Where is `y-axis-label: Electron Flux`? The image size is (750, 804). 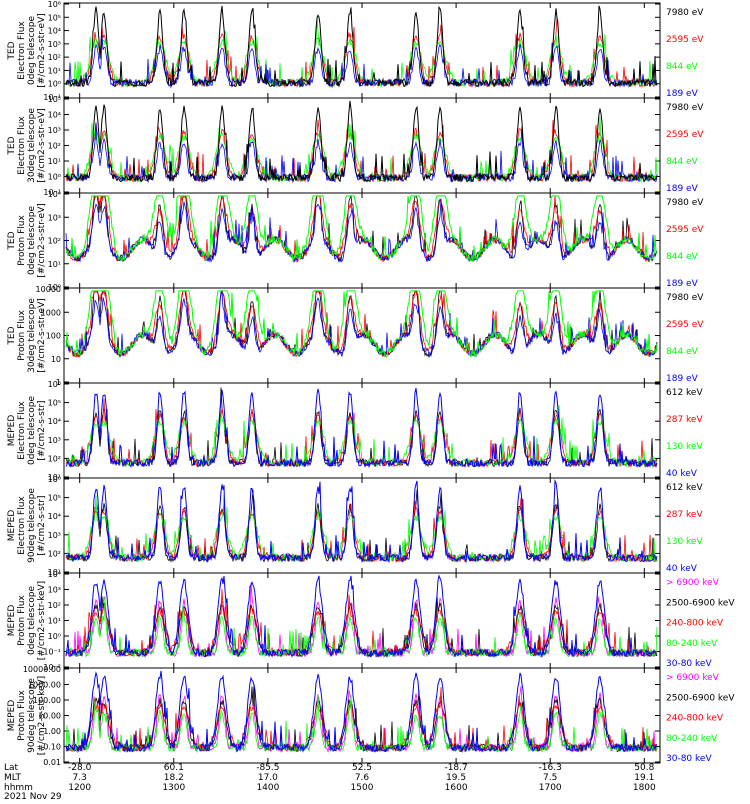
y-axis-label: Electron Flux is located at coordinates (22, 145).